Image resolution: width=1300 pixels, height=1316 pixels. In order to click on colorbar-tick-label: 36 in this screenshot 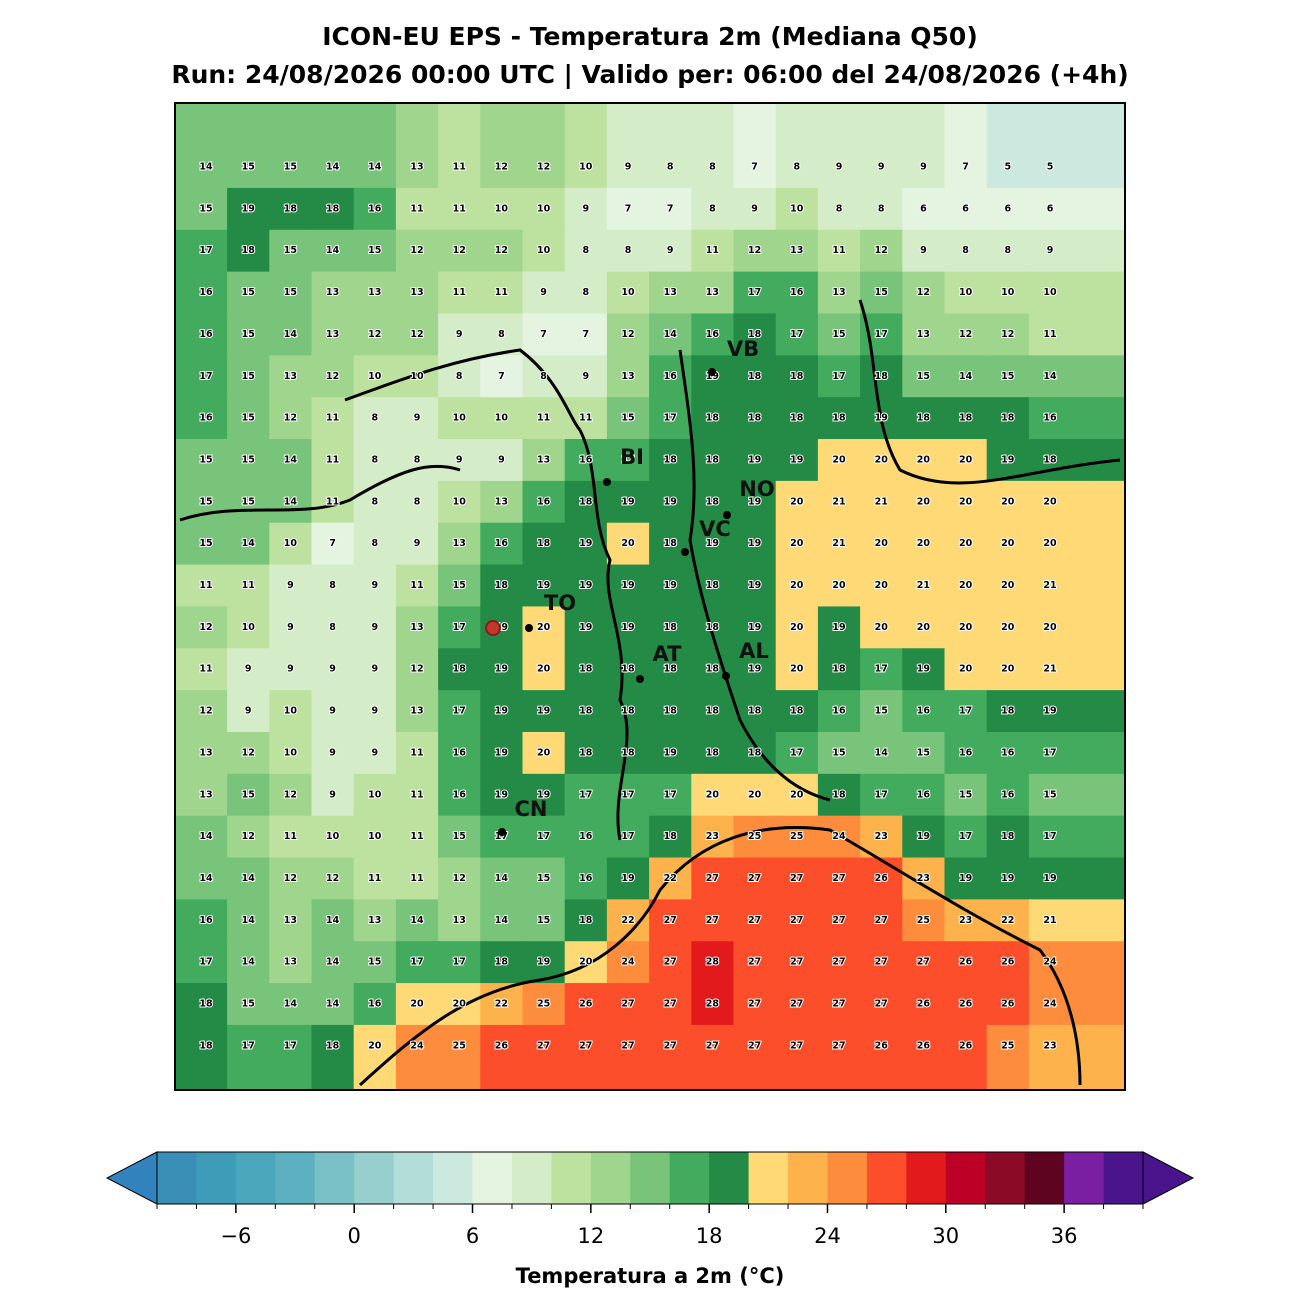, I will do `click(1064, 1236)`.